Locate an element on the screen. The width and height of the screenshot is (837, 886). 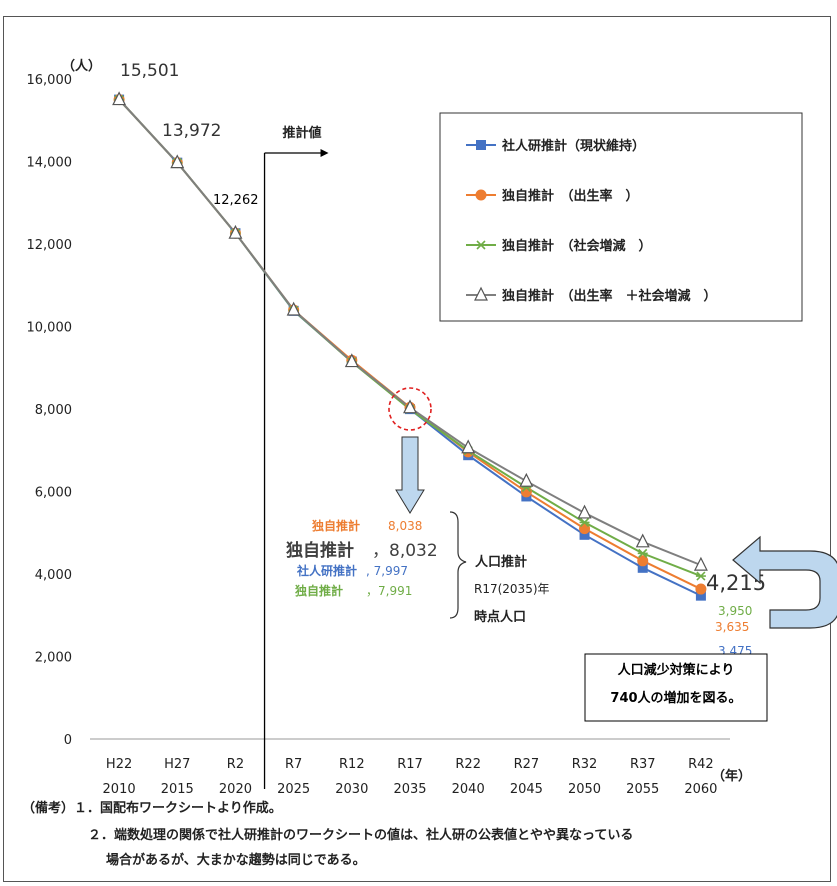
x-tick-label-era: R2 is located at coordinates (235, 764).